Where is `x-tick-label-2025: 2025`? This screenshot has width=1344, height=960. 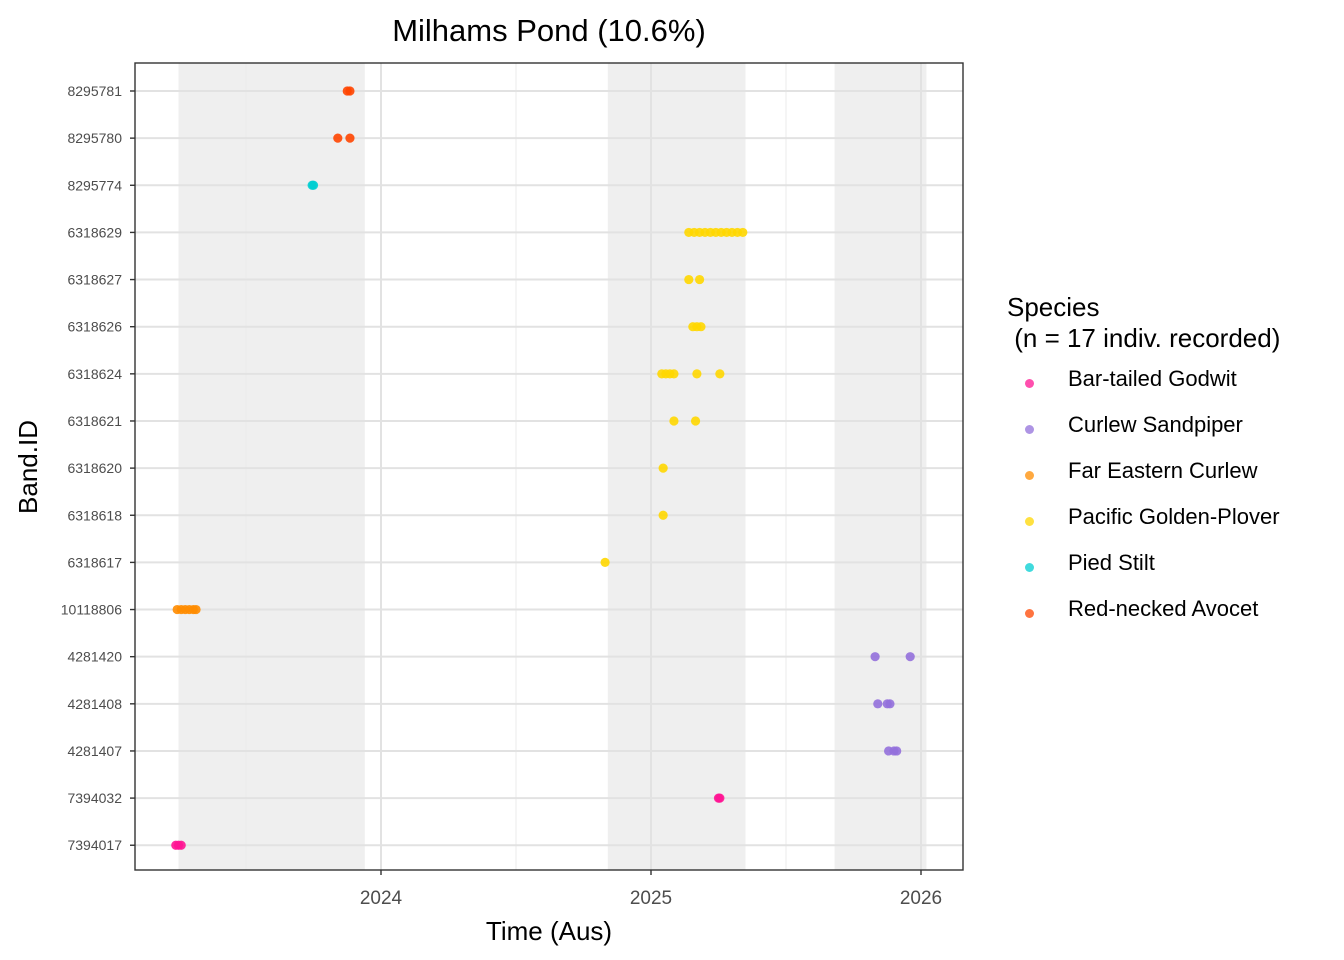
x-tick-label-2025: 2025 is located at coordinates (651, 898).